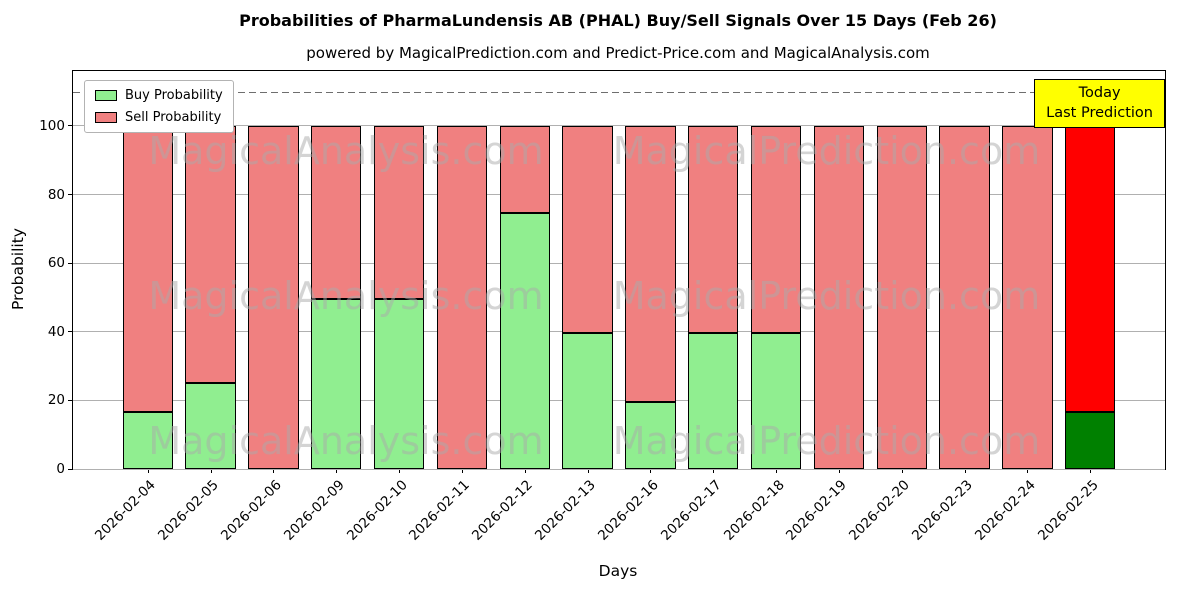  I want to click on x-axis-label: Days, so click(618, 571).